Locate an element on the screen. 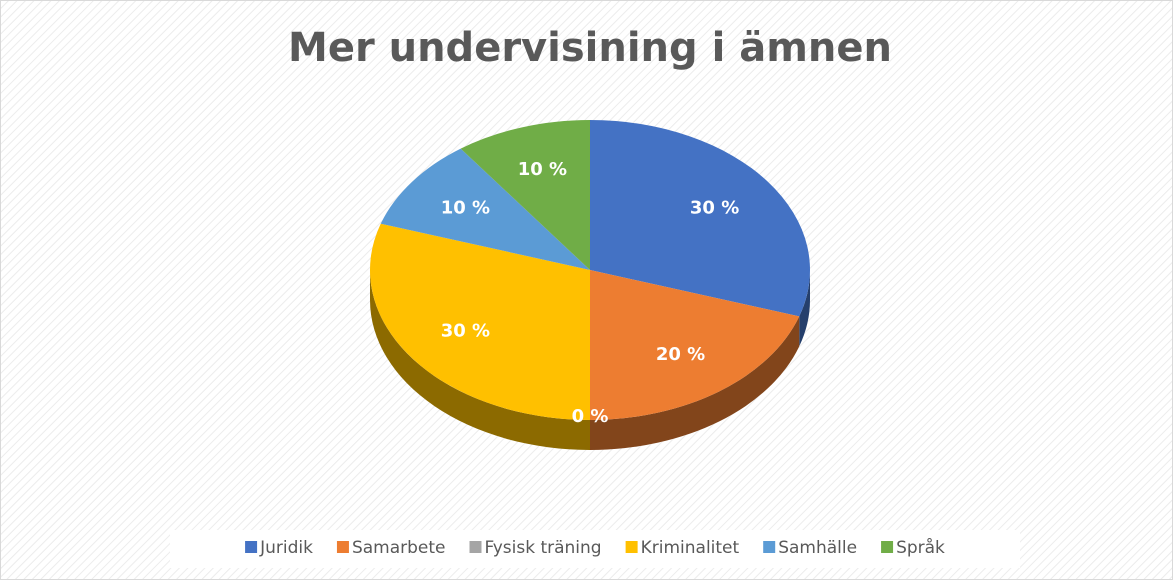  legend-label: Kriminalitet is located at coordinates (690, 548).